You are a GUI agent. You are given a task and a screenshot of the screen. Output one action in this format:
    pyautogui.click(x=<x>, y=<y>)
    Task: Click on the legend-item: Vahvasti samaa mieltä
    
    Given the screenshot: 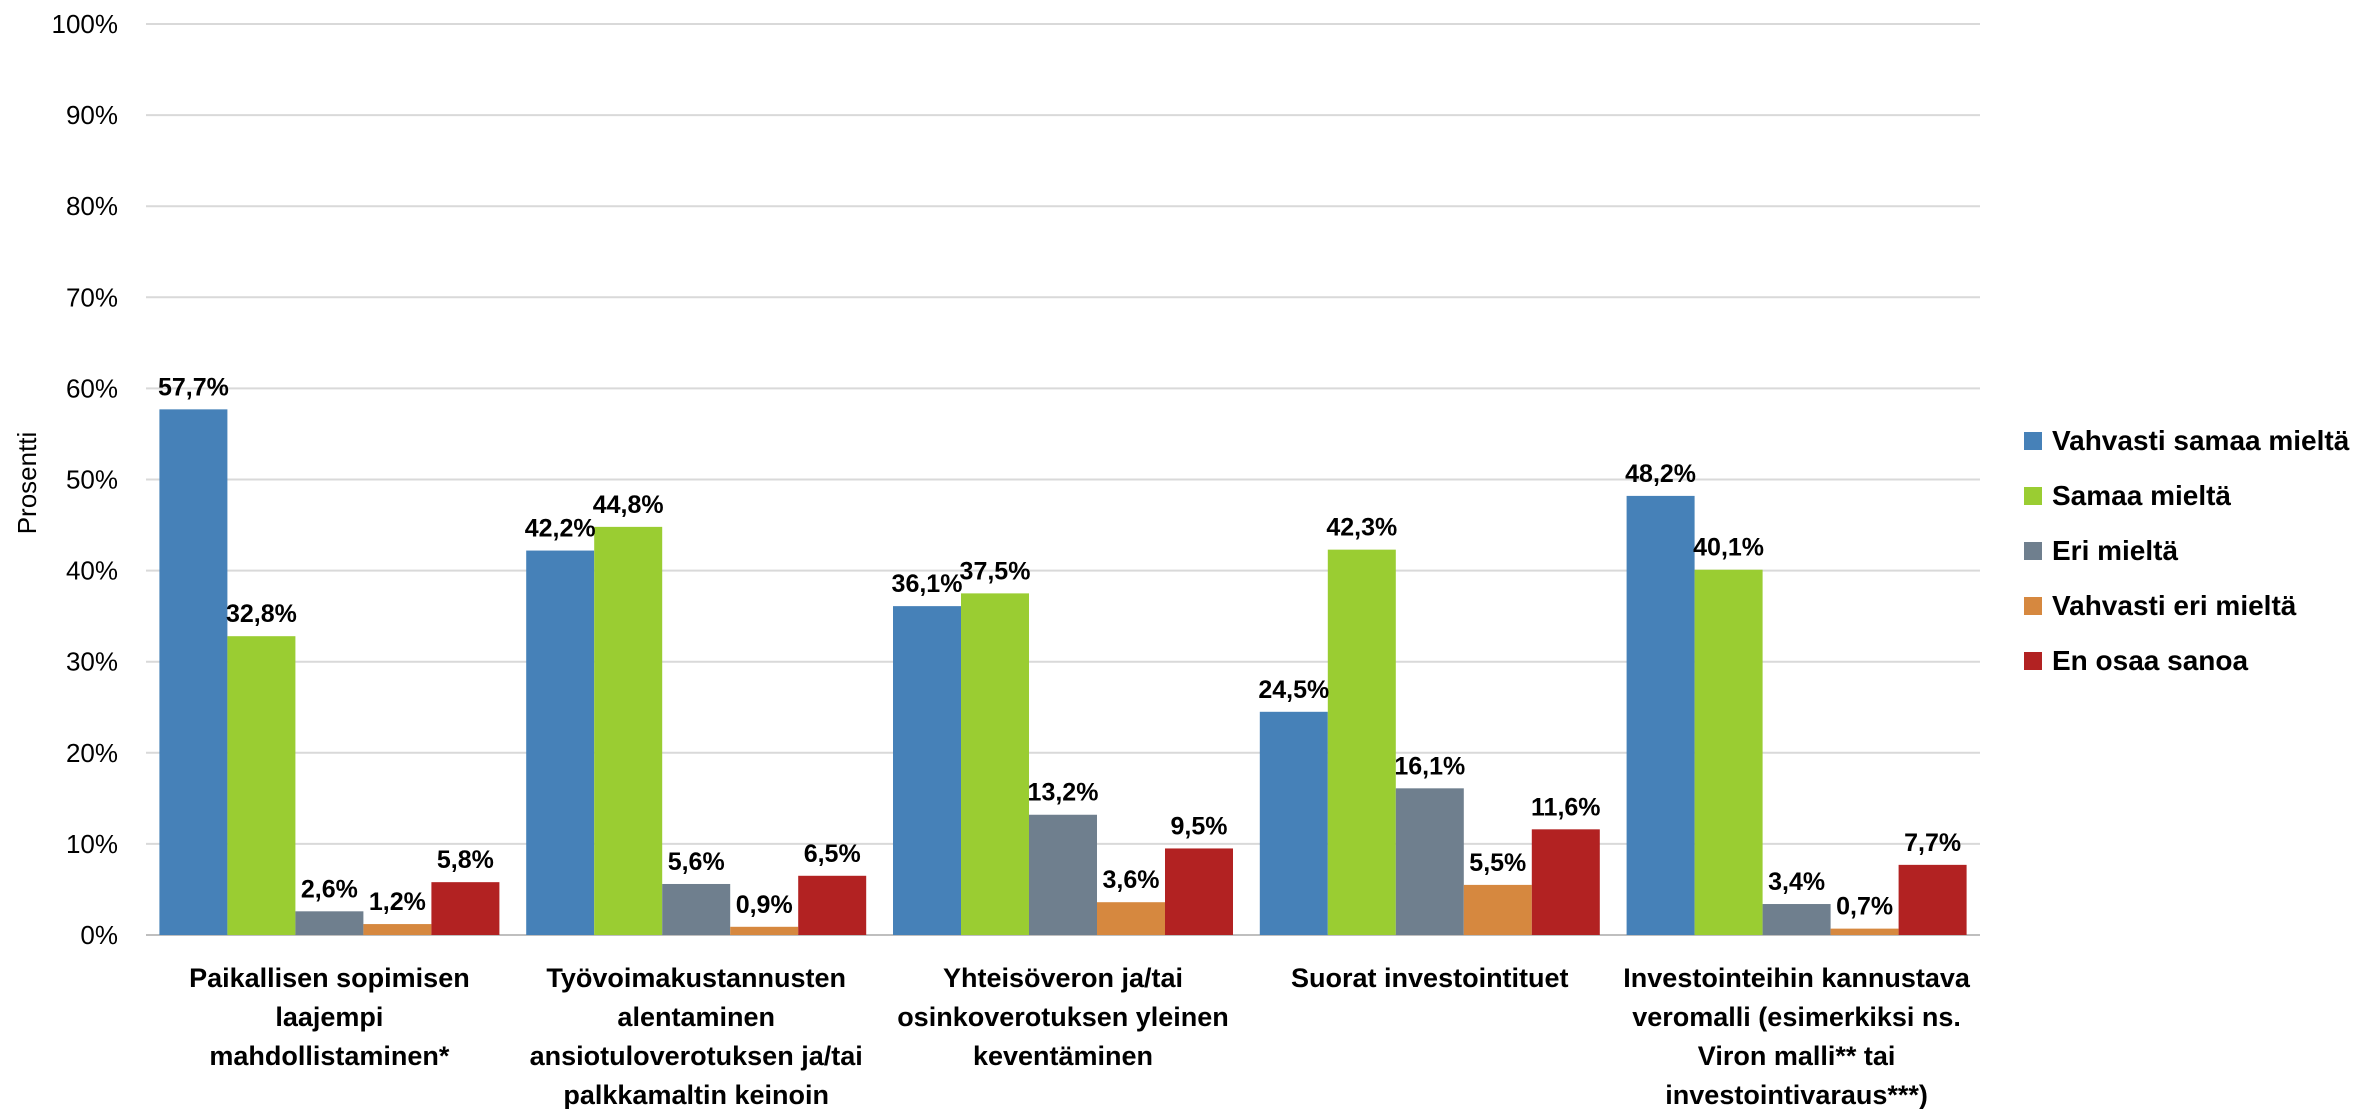 What is the action you would take?
    pyautogui.click(x=2187, y=440)
    